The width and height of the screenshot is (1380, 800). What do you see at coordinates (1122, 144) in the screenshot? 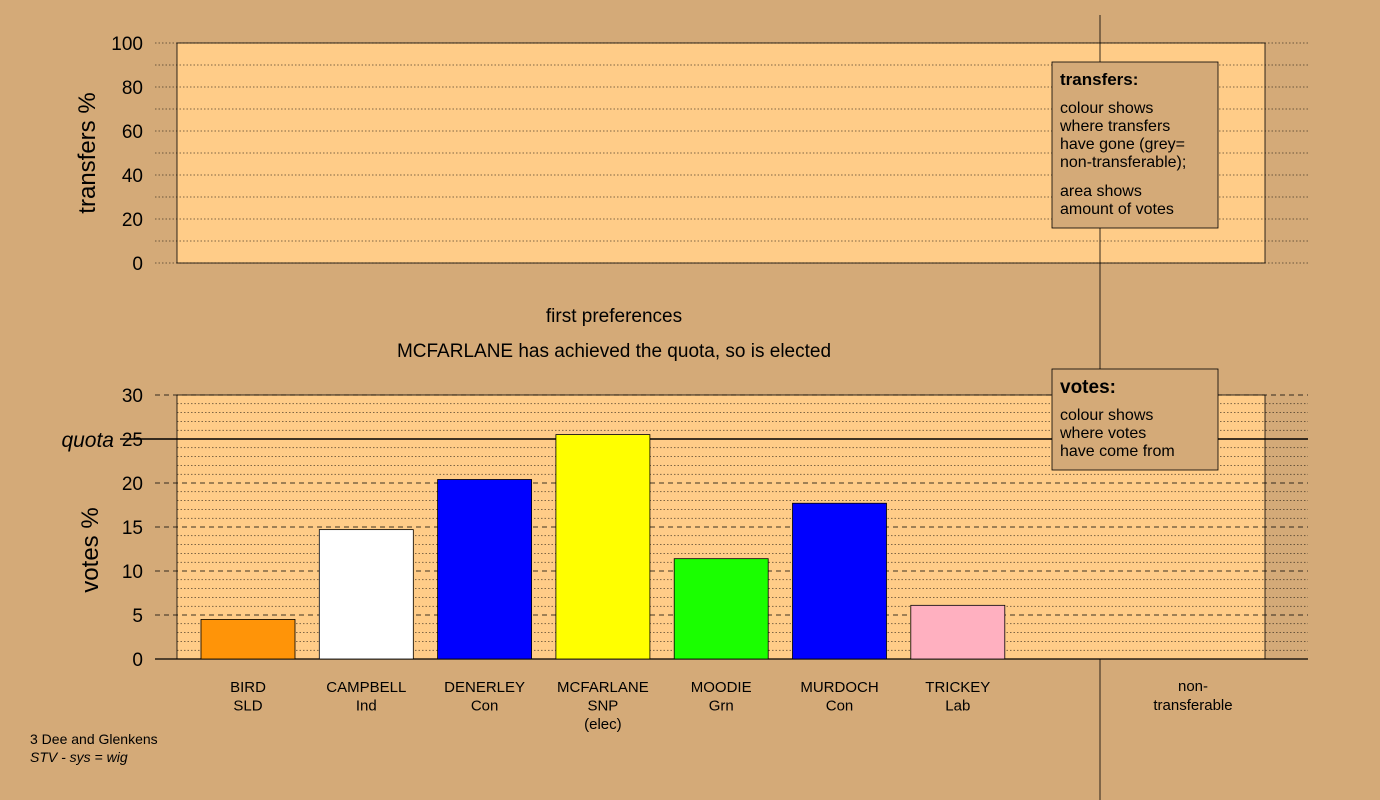
I see `transfers-legend-line: have gone (grey=` at bounding box center [1122, 144].